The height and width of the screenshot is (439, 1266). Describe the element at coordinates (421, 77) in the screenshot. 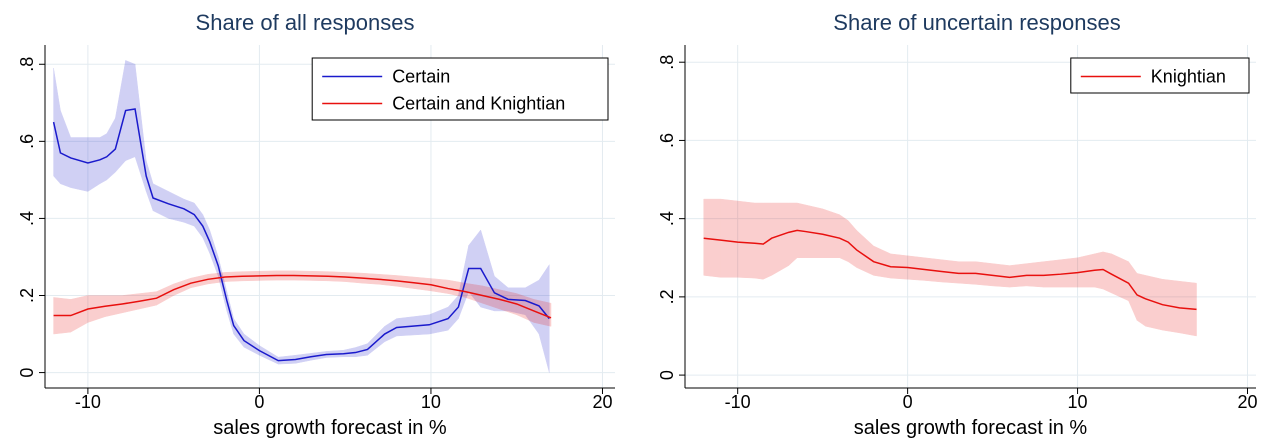

I see `legend-label: Certain` at that location.